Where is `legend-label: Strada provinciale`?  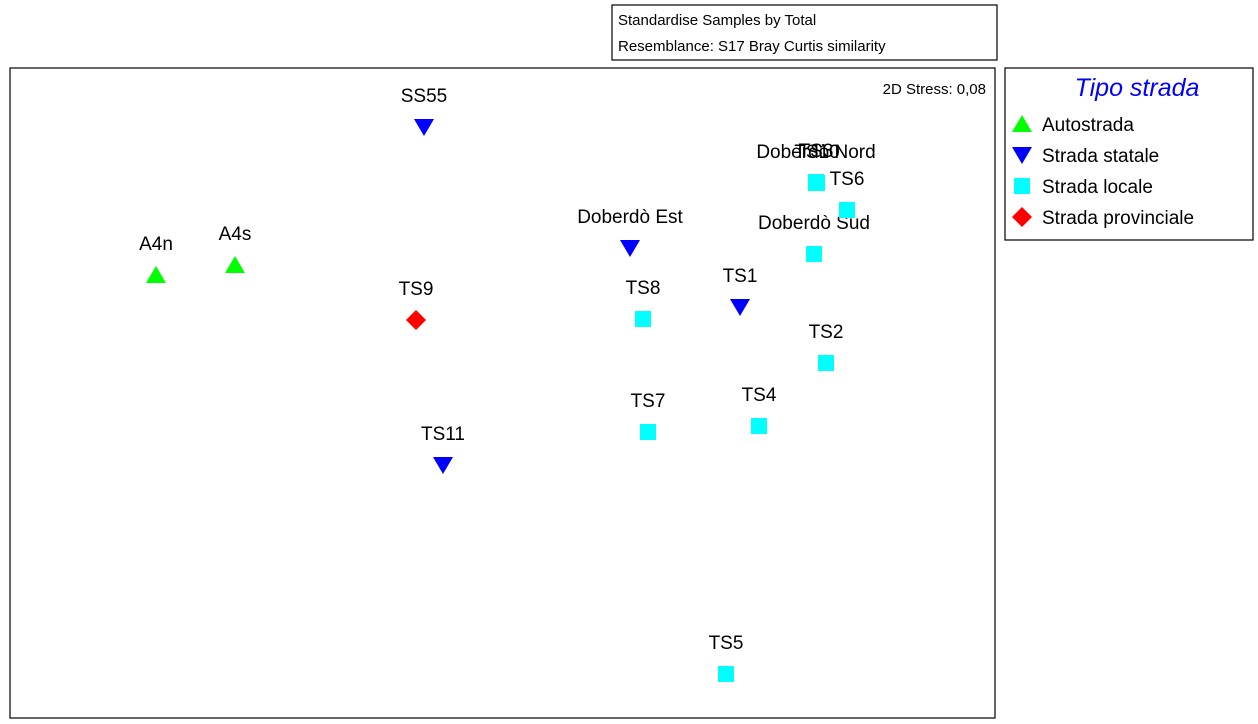 legend-label: Strada provinciale is located at coordinates (1118, 218).